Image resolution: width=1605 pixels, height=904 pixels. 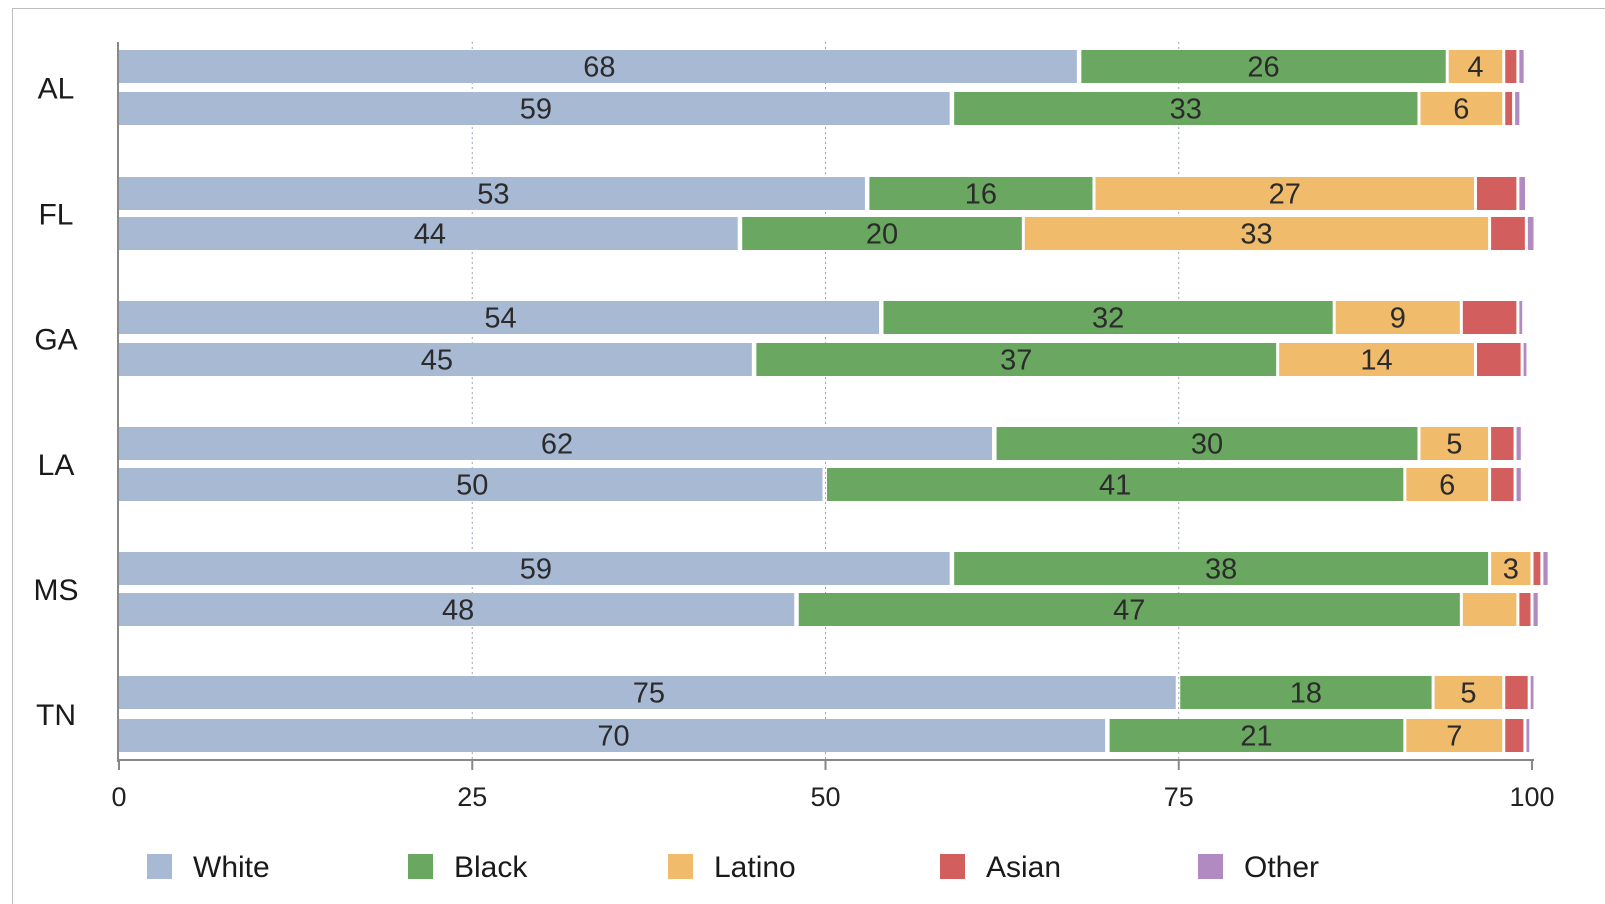 I want to click on data-label: 41, so click(x=1115, y=486).